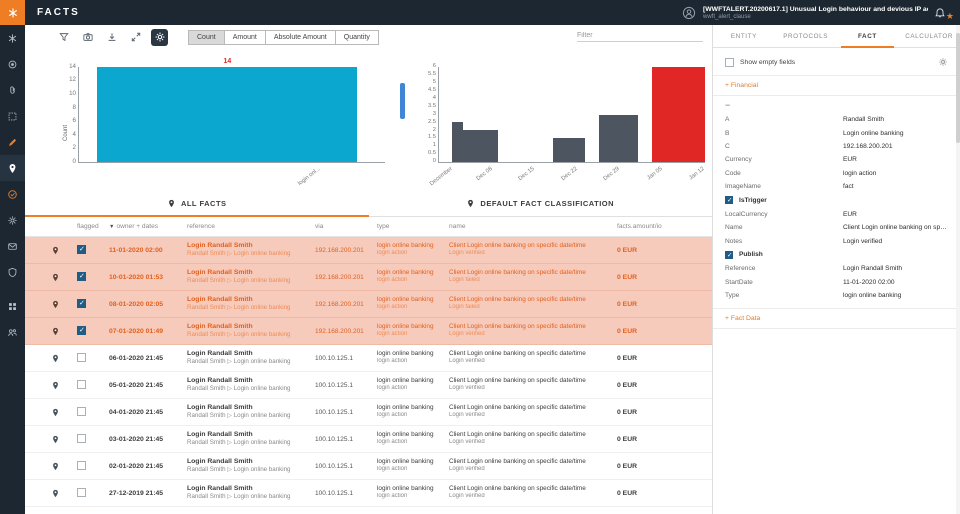  I want to click on header-flagged: flagged, so click(88, 226).